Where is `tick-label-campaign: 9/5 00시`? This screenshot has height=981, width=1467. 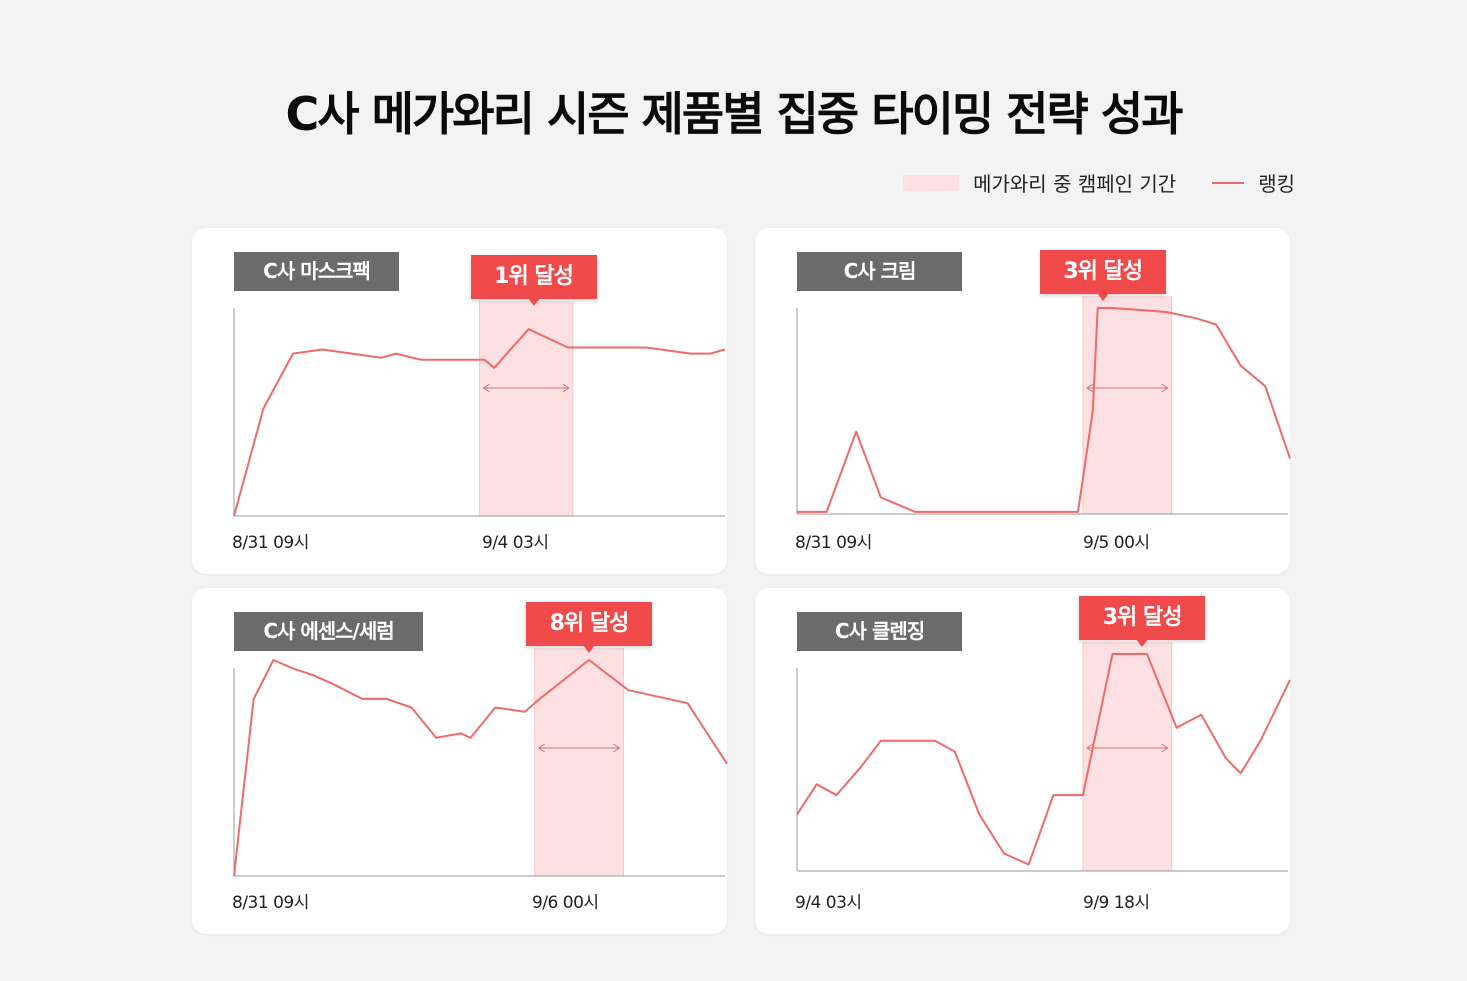 tick-label-campaign: 9/5 00시 is located at coordinates (1116, 543).